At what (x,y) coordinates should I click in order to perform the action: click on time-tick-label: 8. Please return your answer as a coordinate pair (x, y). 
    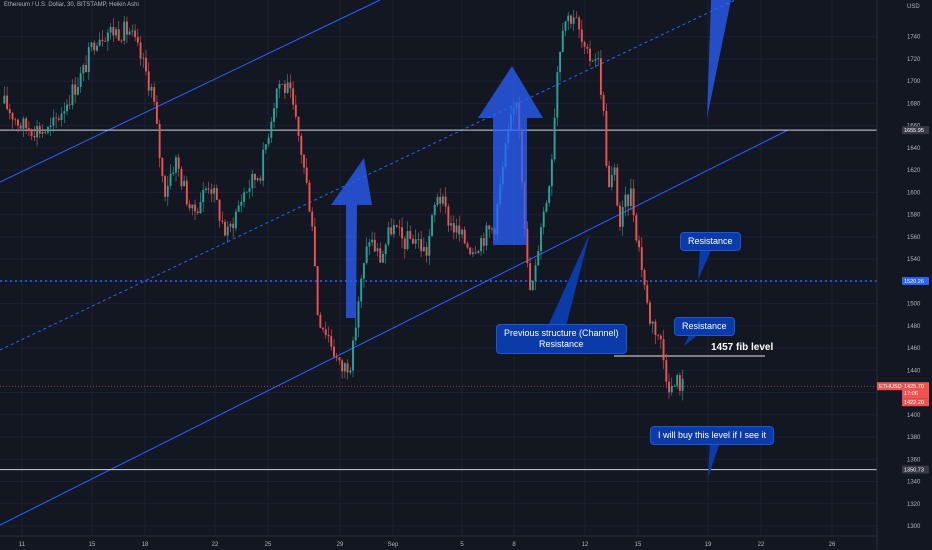
    Looking at the image, I should click on (514, 545).